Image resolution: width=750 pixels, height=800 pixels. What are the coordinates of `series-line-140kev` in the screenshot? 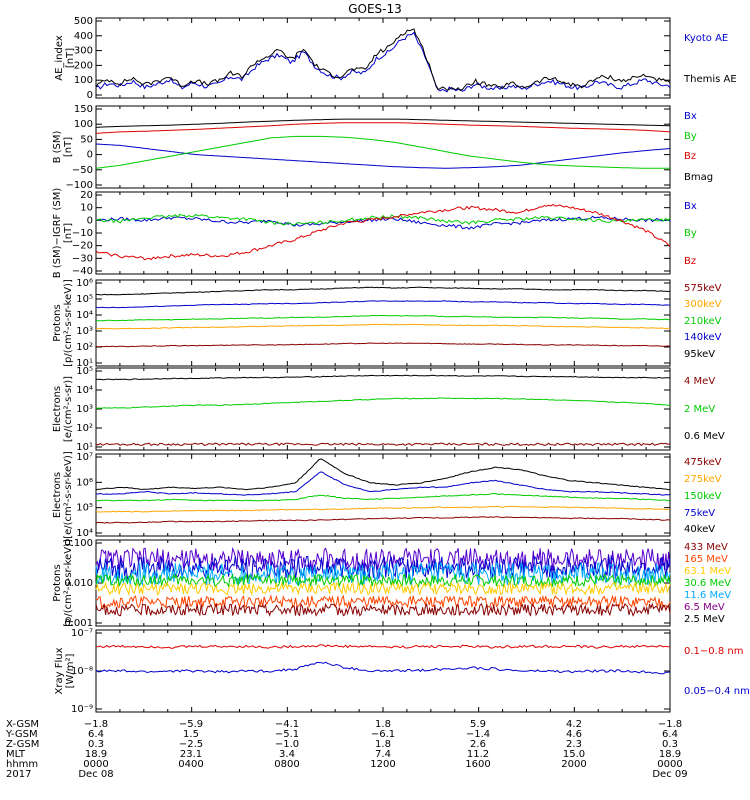 It's located at (383, 304).